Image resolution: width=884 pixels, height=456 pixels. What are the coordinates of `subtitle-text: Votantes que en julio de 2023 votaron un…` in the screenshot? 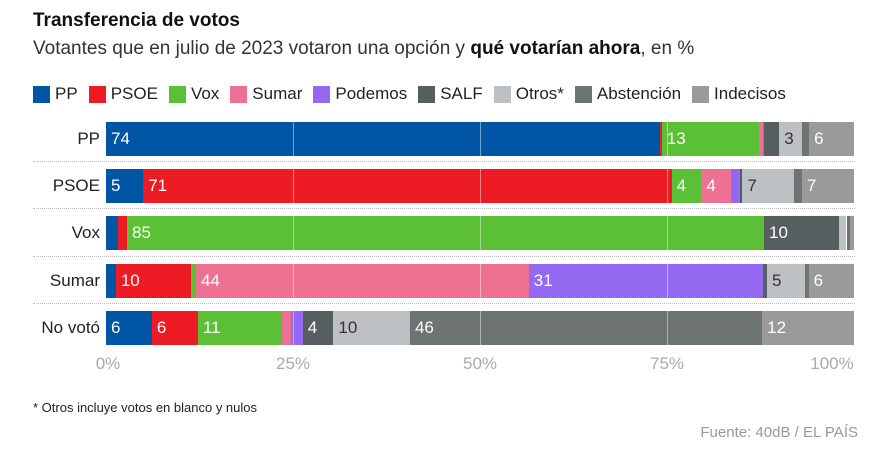 It's located at (252, 48).